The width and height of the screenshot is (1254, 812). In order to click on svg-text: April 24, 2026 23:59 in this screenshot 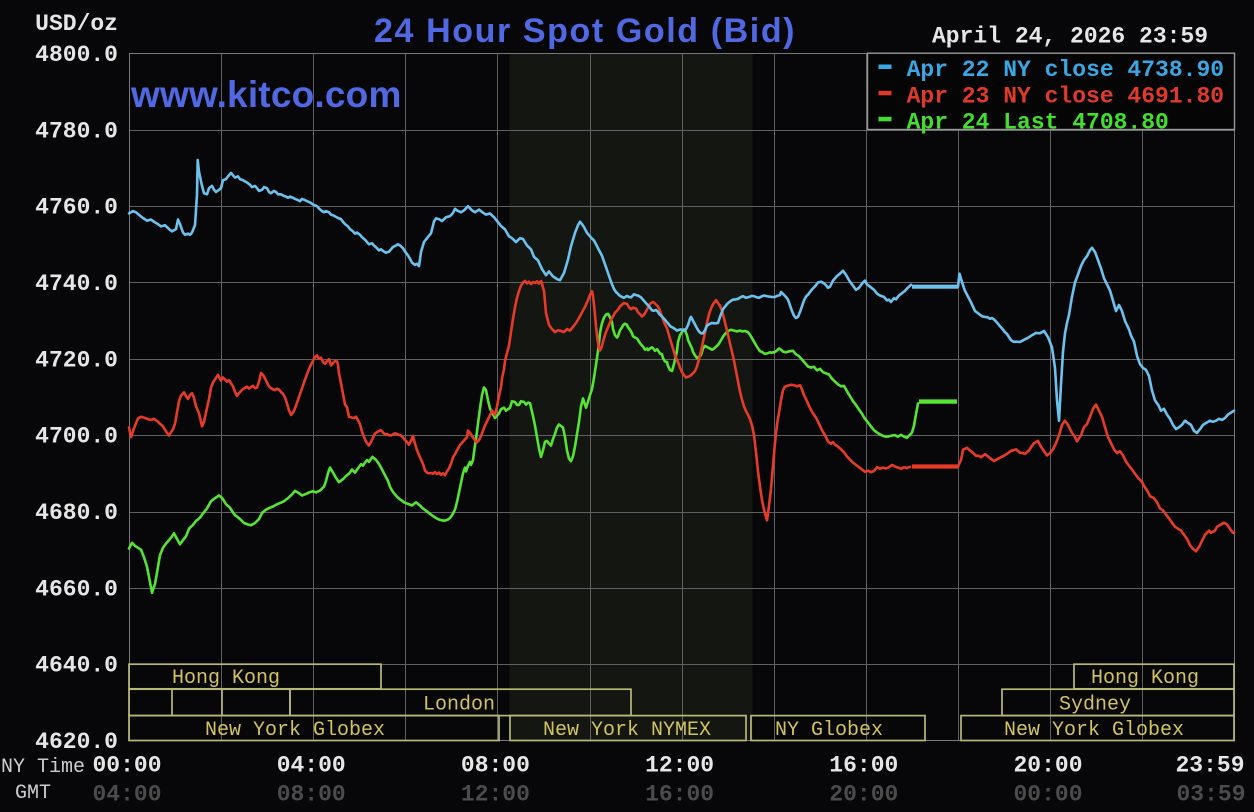, I will do `click(1070, 37)`.